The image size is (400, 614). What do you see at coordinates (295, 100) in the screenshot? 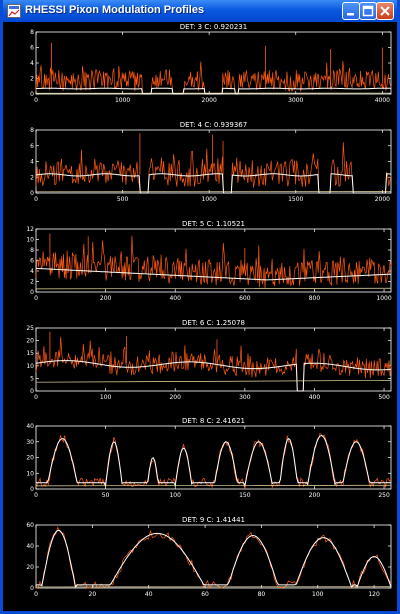
I see `x-tick-label: 3000` at bounding box center [295, 100].